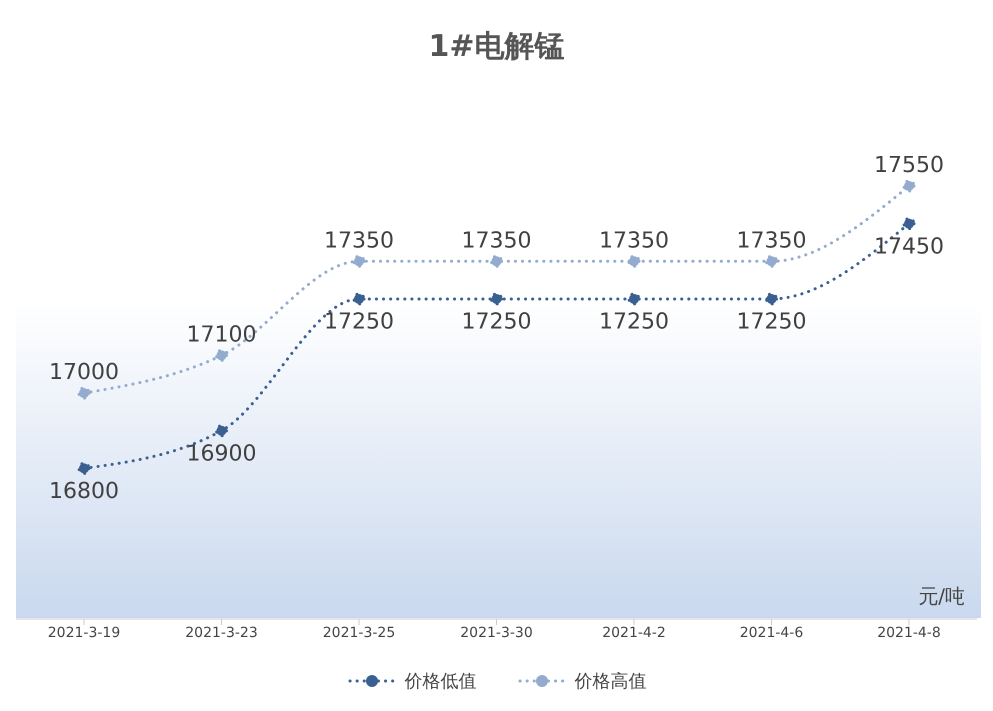  What do you see at coordinates (221, 335) in the screenshot?
I see `data-label: 17100` at bounding box center [221, 335].